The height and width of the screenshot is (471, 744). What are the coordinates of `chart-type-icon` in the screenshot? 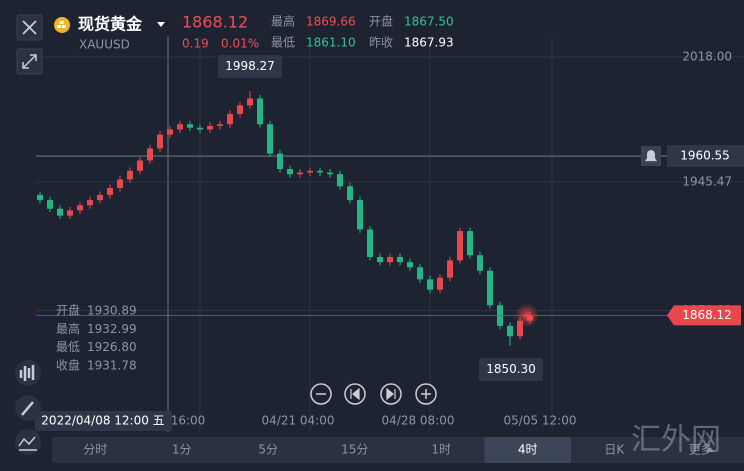 It's located at (27, 443).